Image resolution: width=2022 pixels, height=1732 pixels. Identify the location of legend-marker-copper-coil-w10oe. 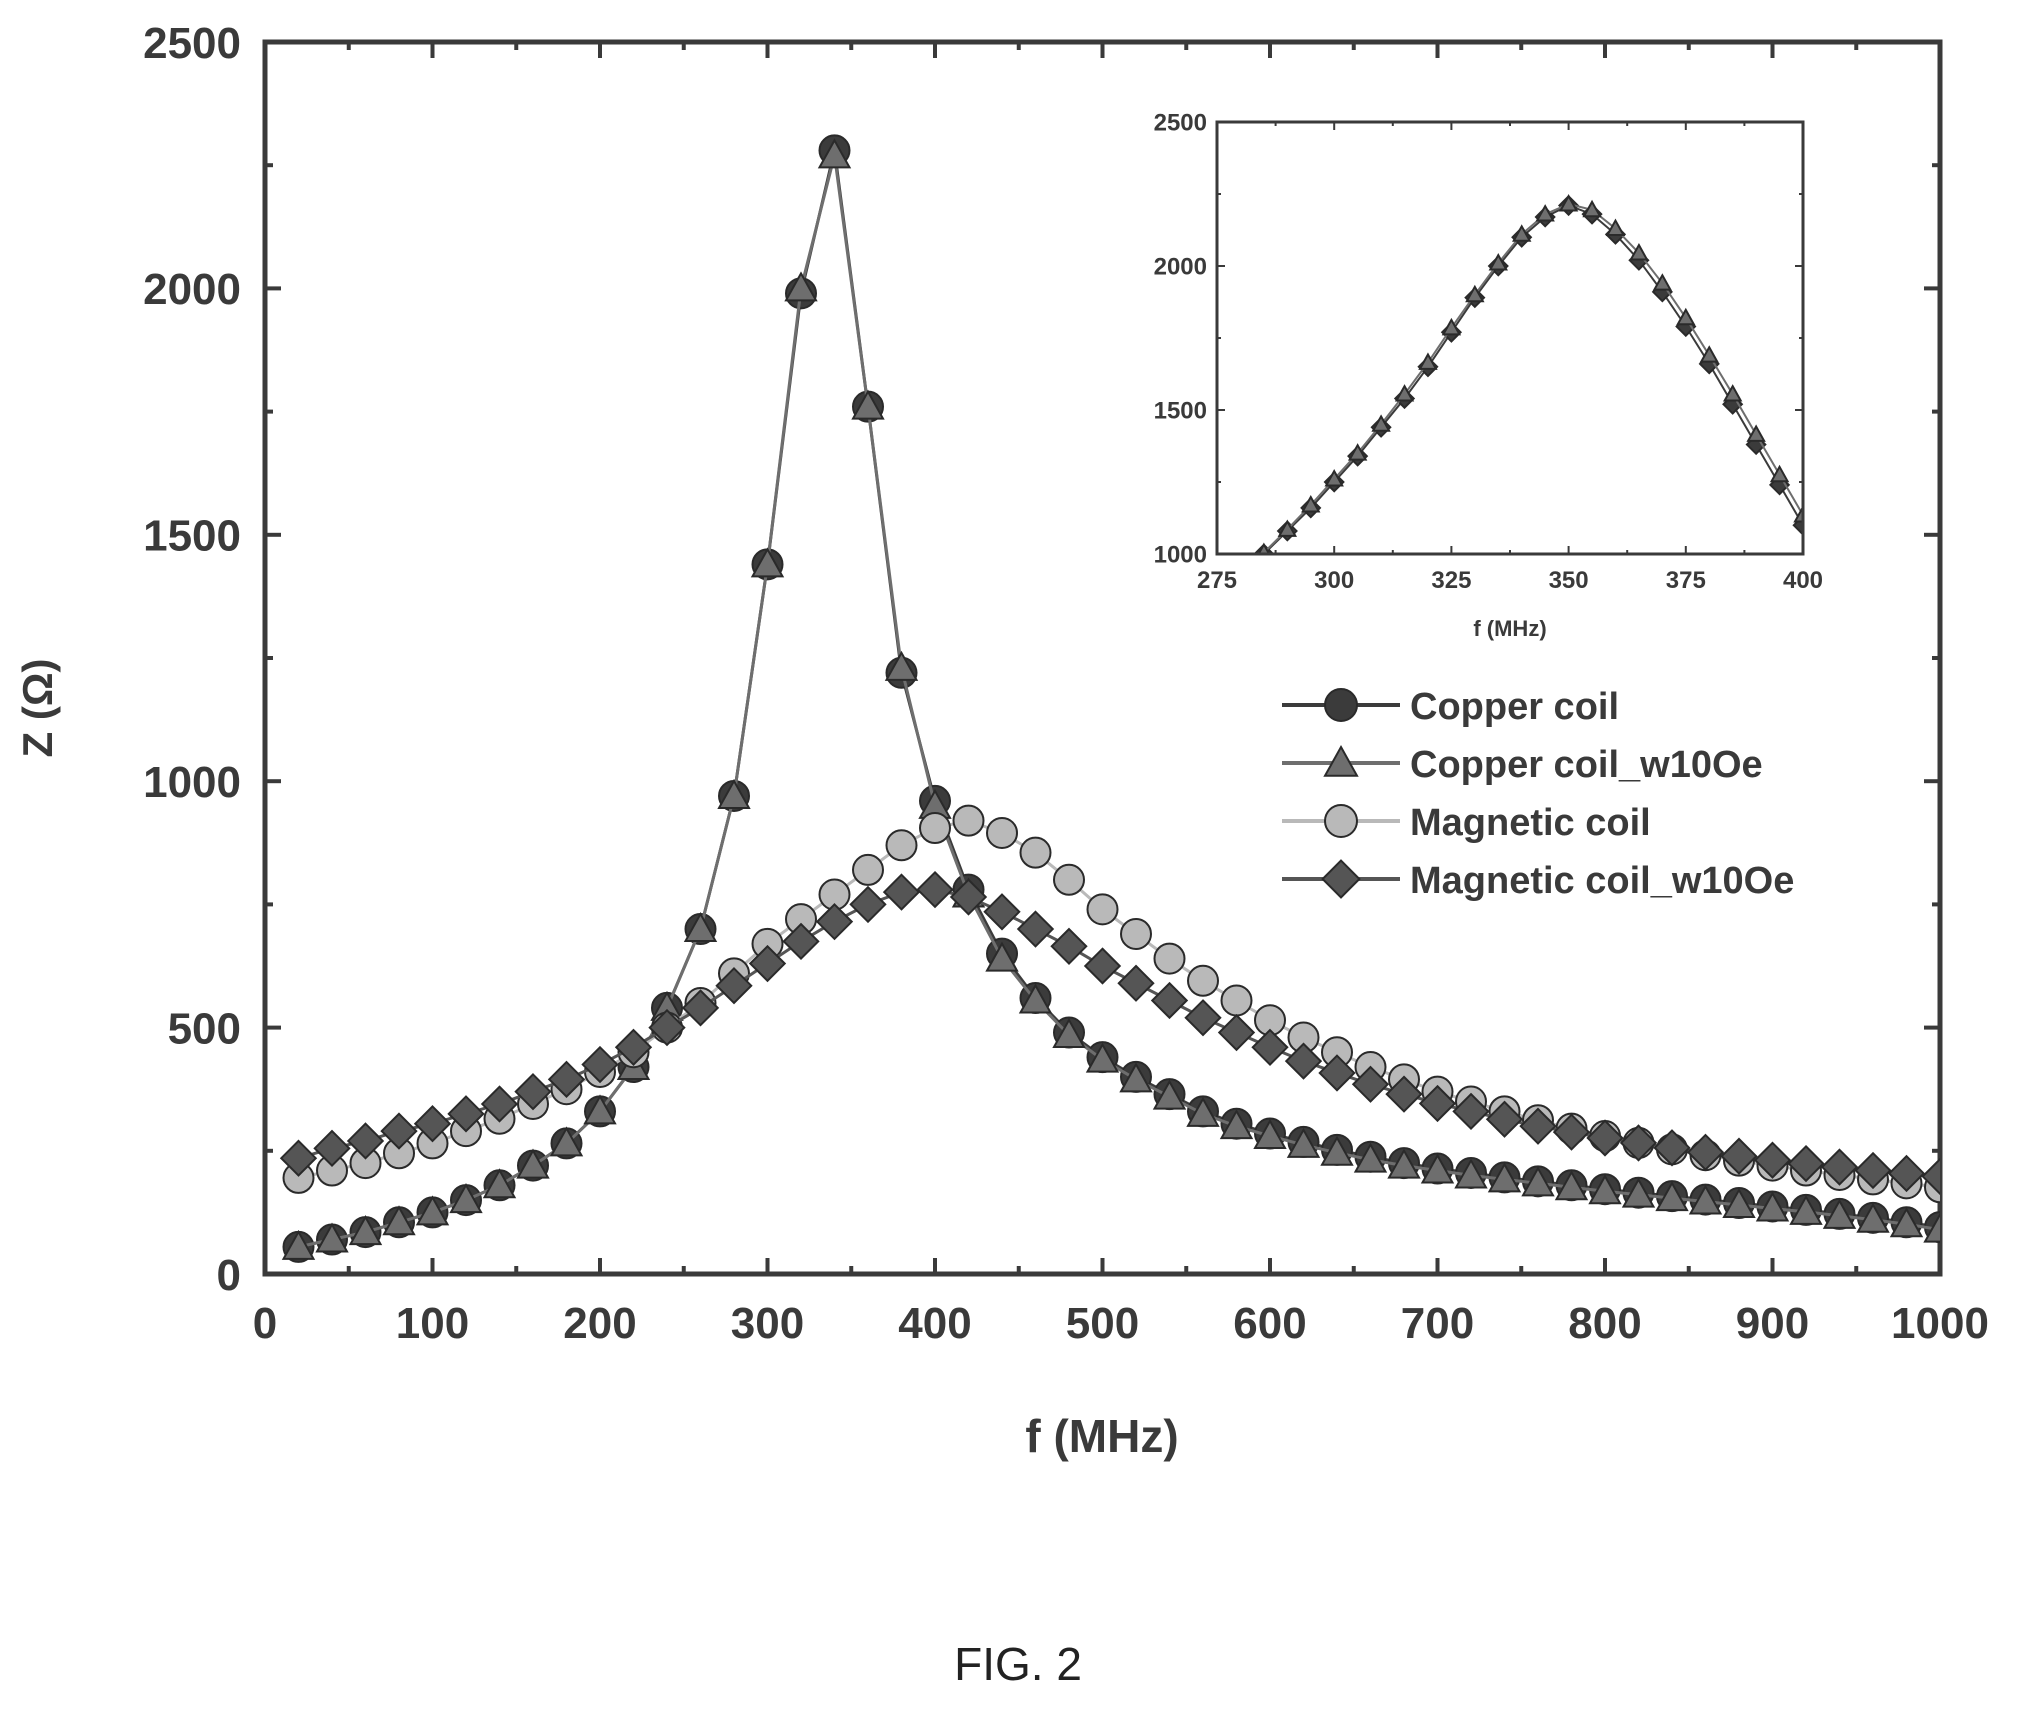
(1341, 760).